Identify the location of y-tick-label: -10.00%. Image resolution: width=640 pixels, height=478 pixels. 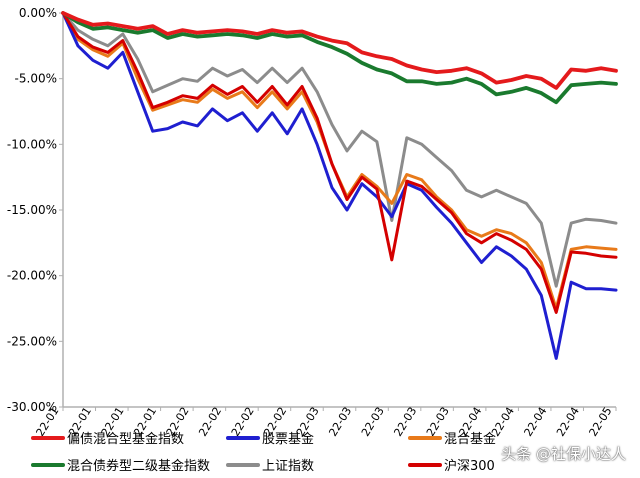
(32, 144).